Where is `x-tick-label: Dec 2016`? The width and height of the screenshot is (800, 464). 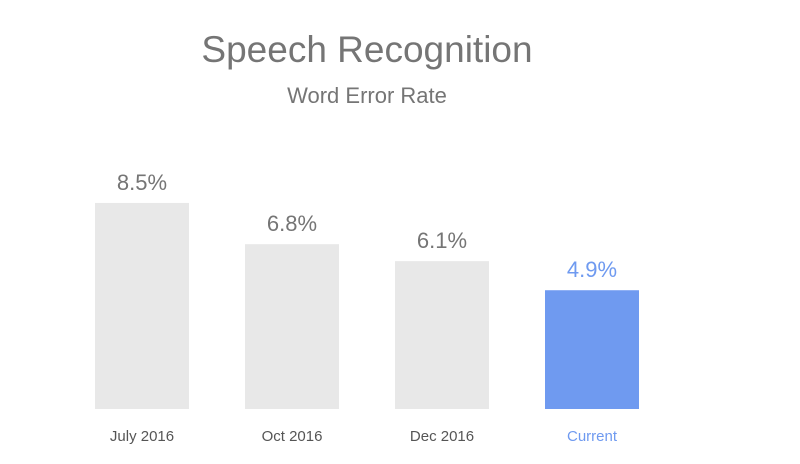
x-tick-label: Dec 2016 is located at coordinates (442, 436).